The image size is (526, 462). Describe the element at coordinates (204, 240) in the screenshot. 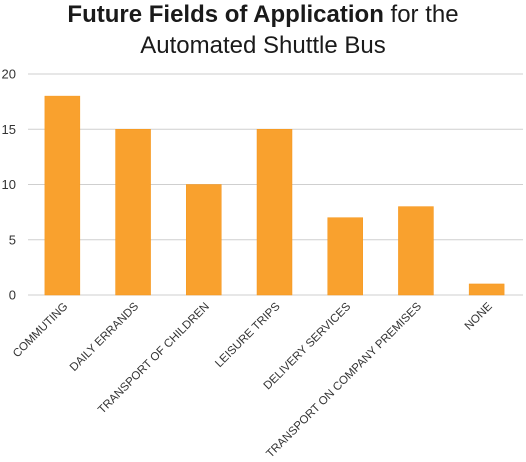

I see `bar-transport-of-children` at that location.